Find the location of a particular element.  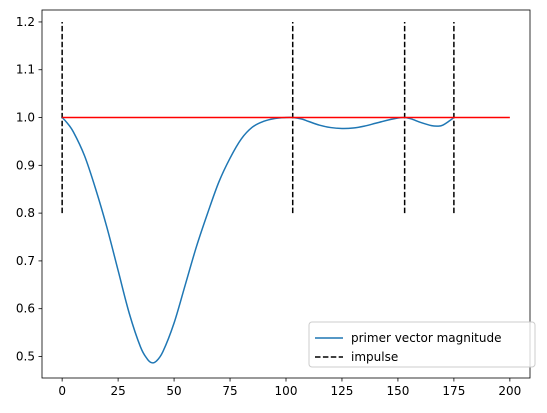

x-tick-label-25: 25 is located at coordinates (117, 391).